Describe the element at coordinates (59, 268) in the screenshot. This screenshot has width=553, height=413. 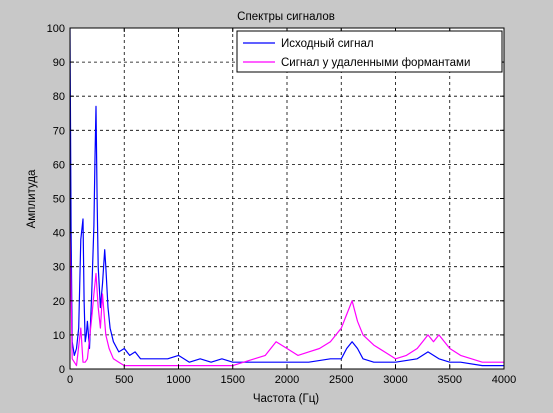
I see `y-tick-label: 30` at that location.